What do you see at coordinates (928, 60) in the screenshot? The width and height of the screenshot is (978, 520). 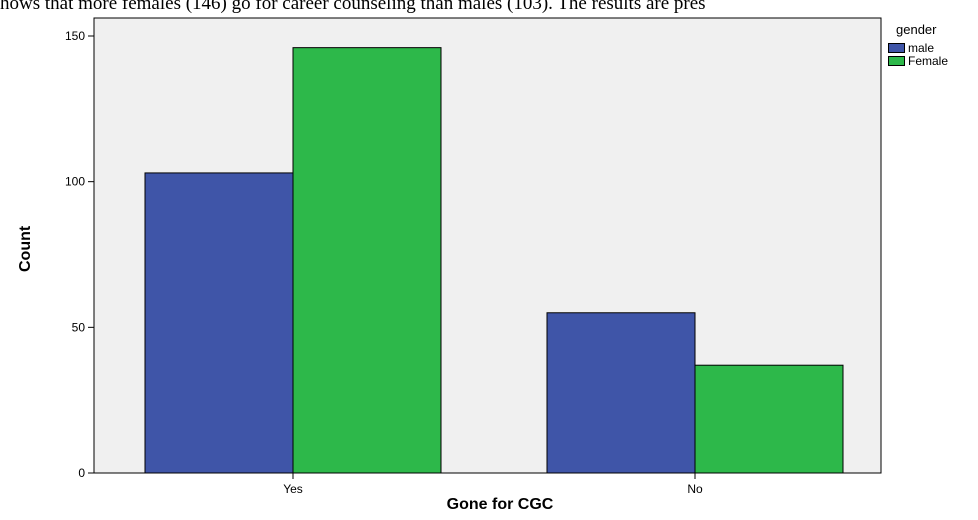 I see `legend-label-female: Female` at bounding box center [928, 60].